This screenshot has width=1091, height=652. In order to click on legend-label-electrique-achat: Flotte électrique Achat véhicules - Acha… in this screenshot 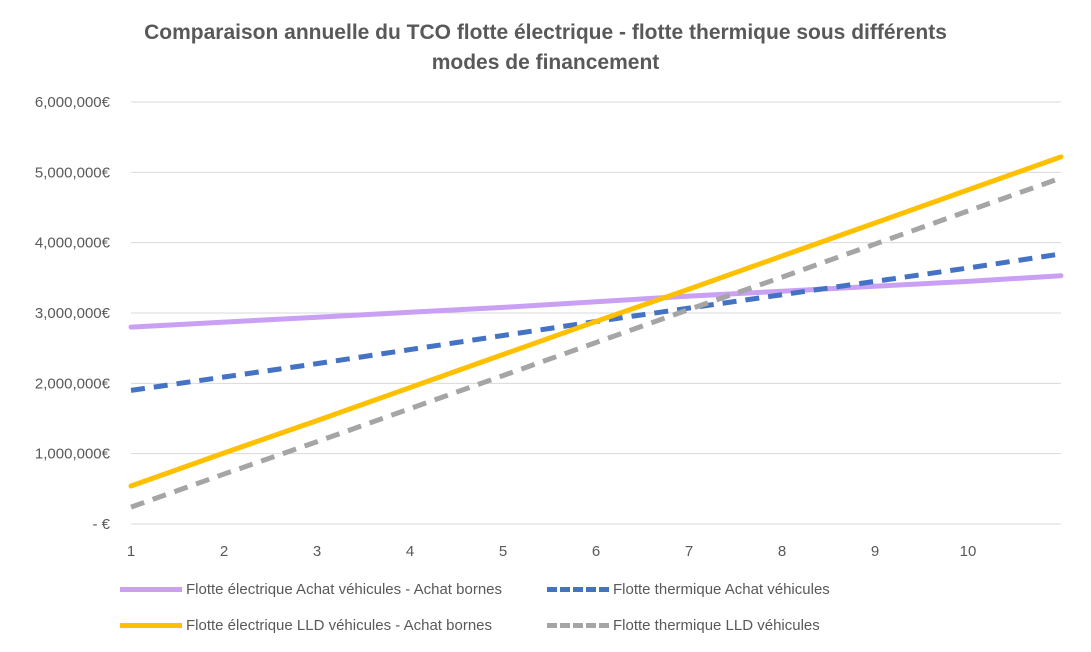, I will do `click(344, 589)`.